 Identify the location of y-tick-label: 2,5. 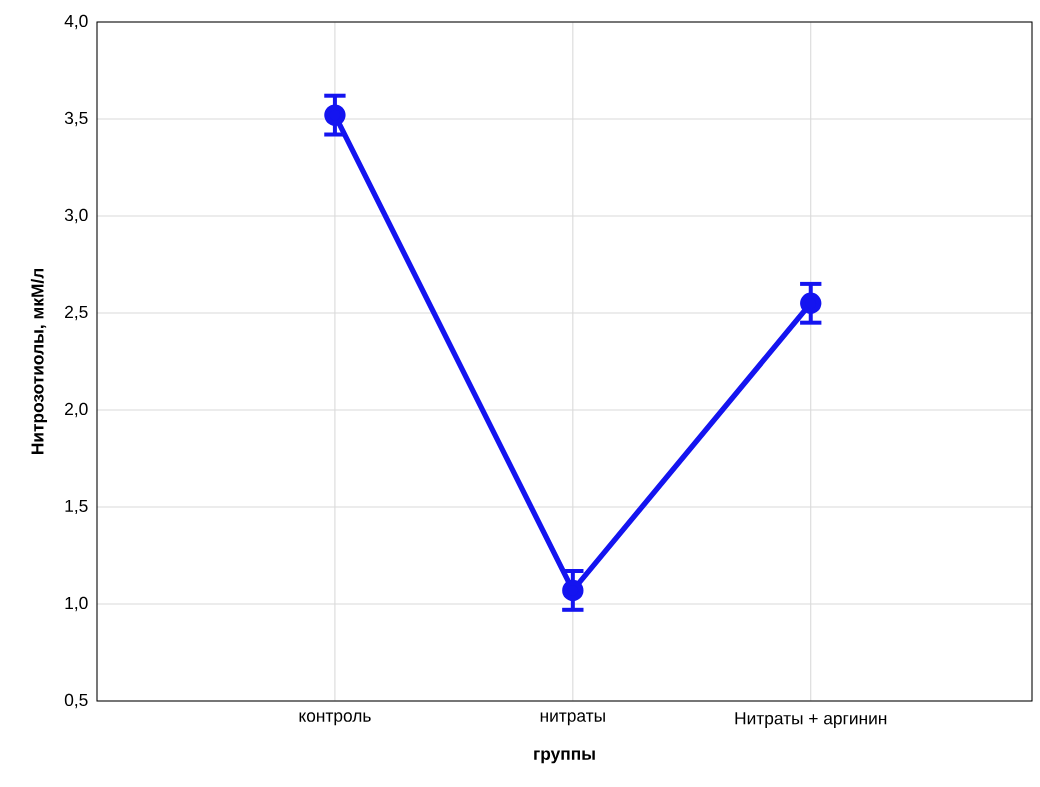
(76, 313).